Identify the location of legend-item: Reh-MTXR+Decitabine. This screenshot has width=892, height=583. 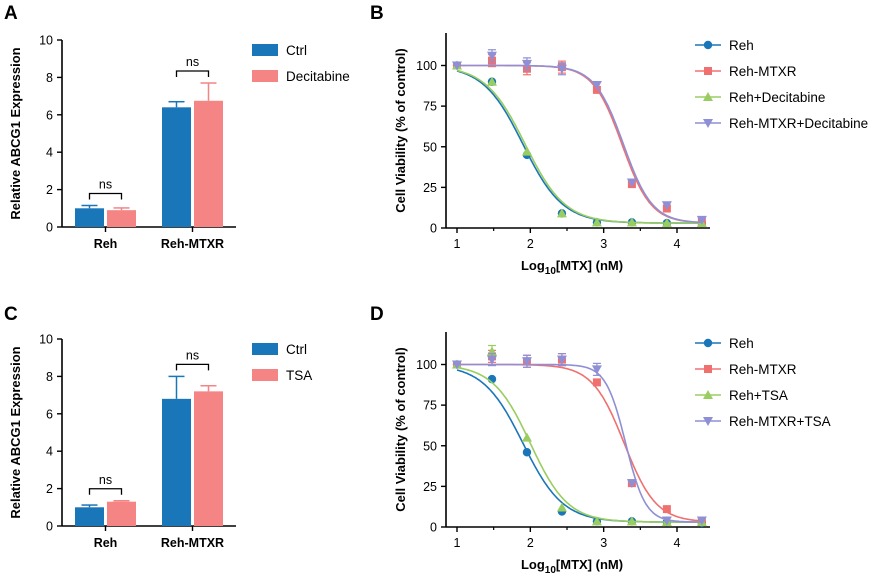
(781, 123).